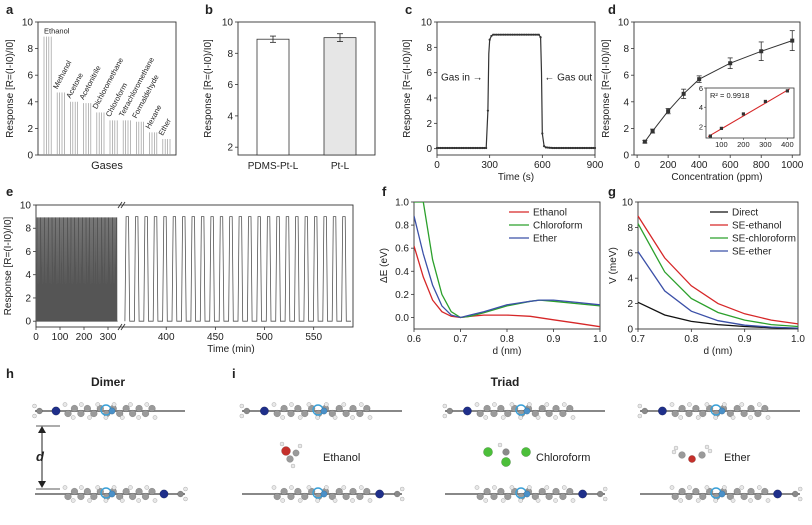 Image resolution: width=812 pixels, height=525 pixels. What do you see at coordinates (507, 351) in the screenshot?
I see `x-axis-label: d (nm)` at bounding box center [507, 351].